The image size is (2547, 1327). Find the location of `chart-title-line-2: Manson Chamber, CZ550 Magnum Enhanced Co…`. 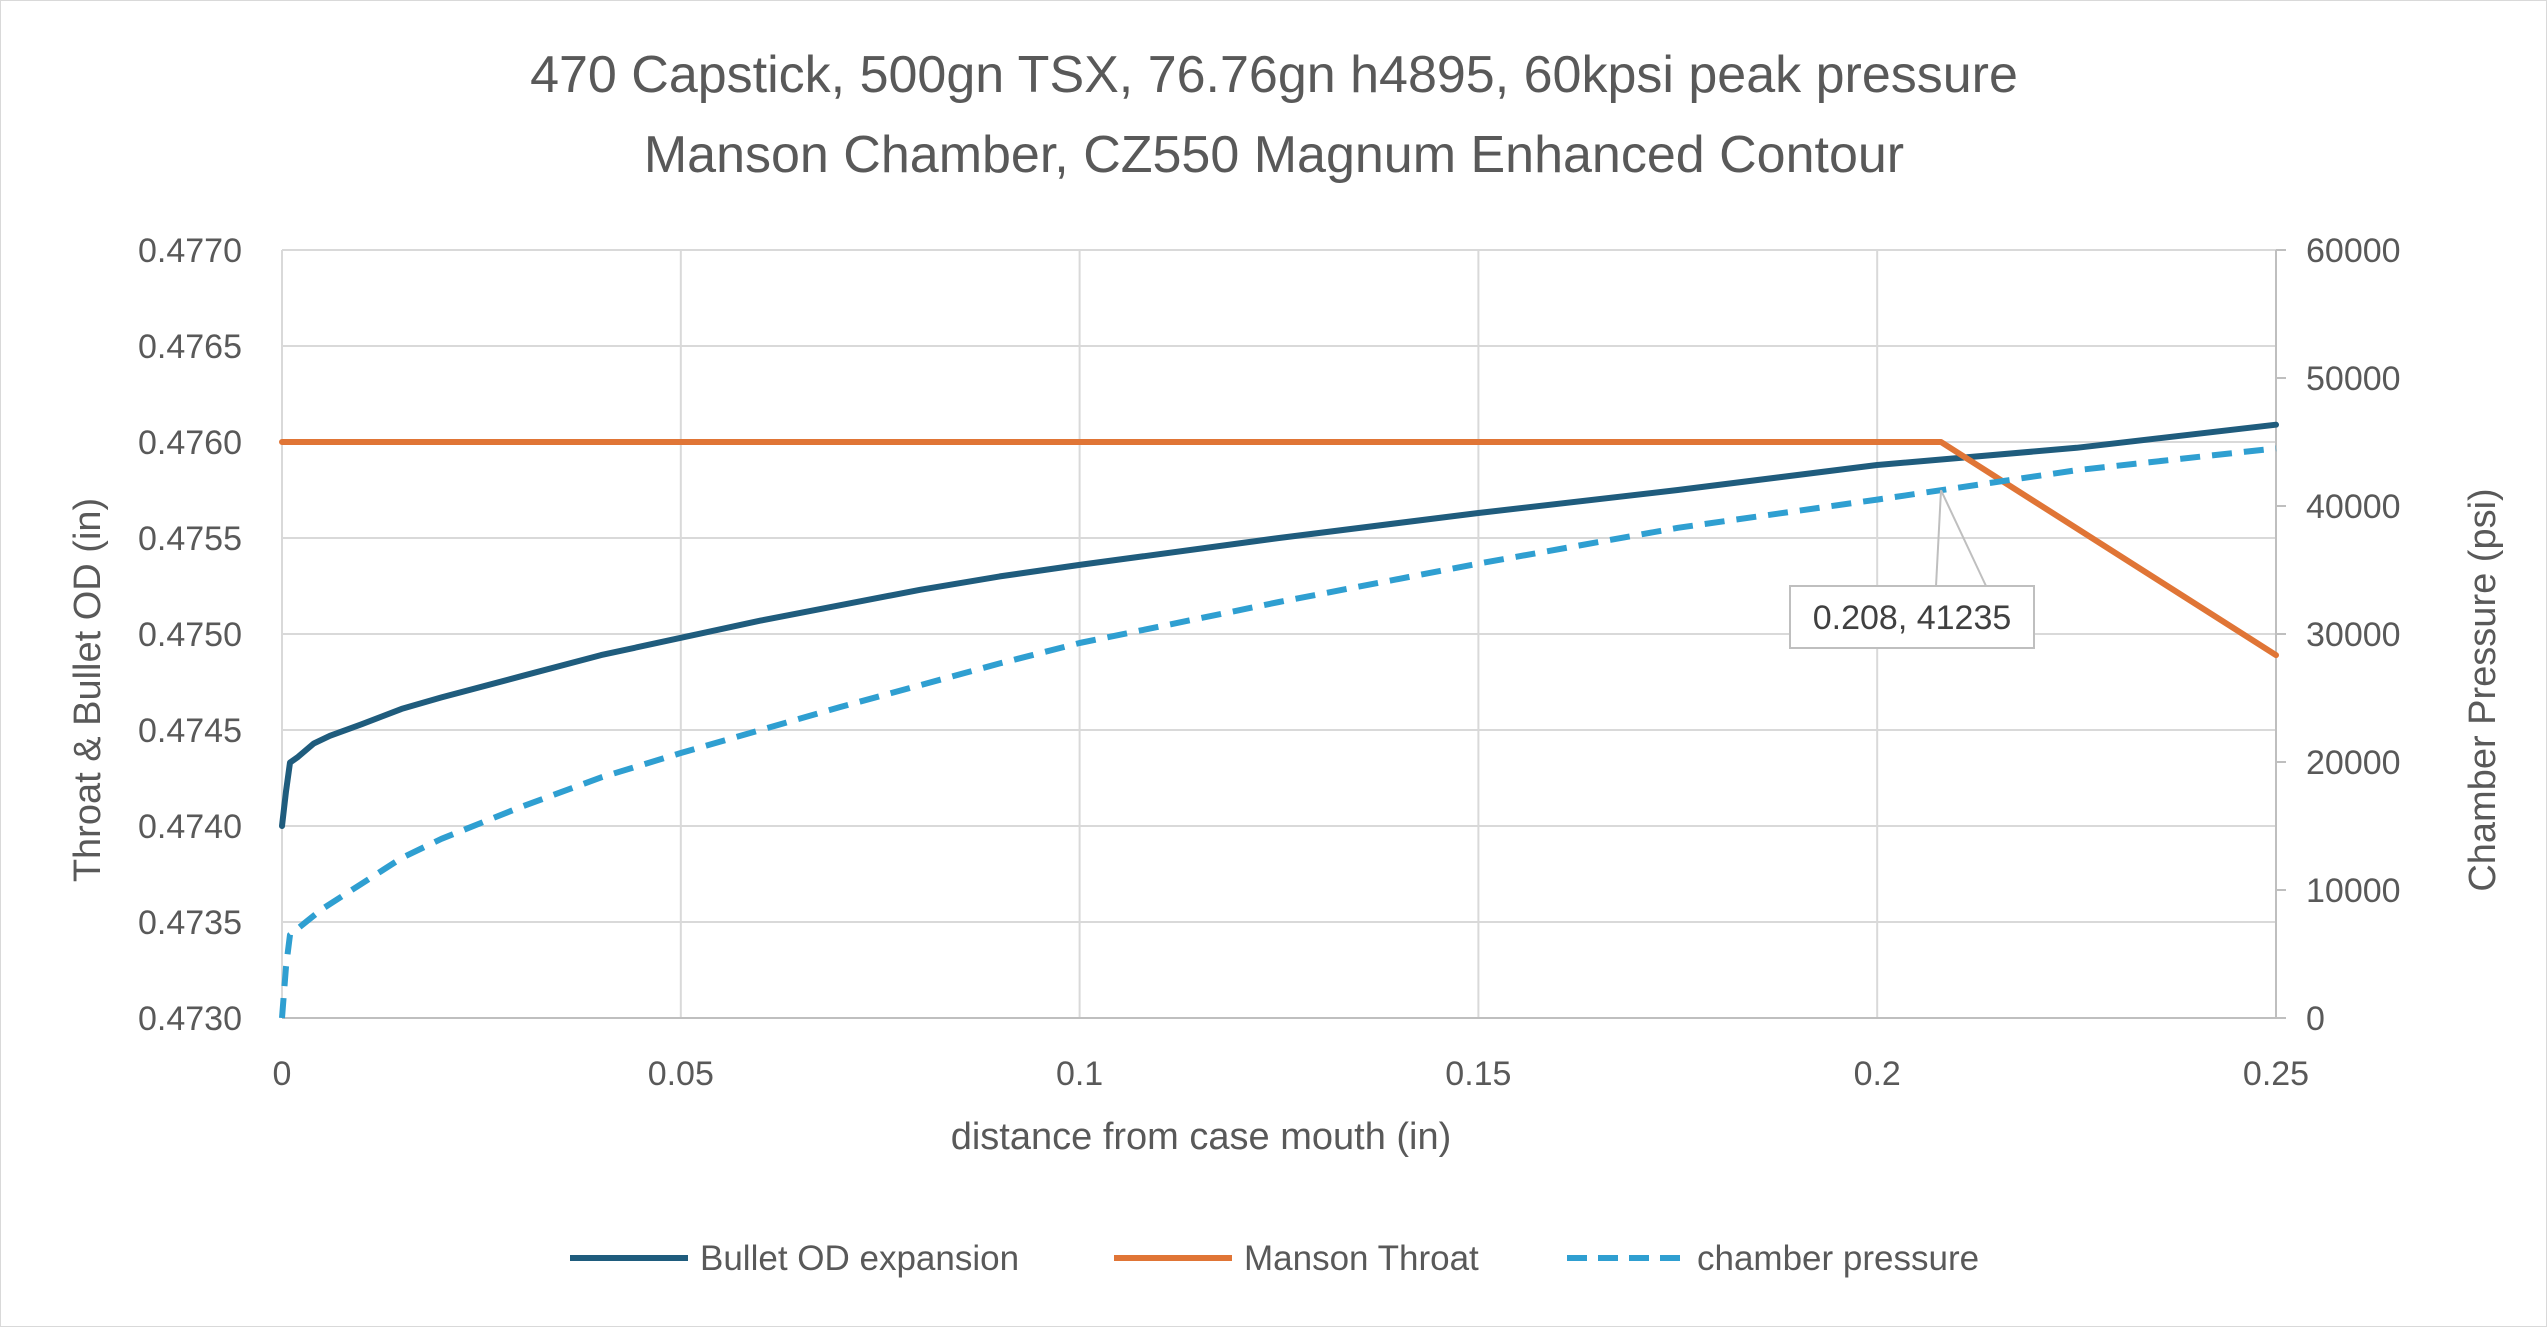

chart-title-line-2: Manson Chamber, CZ550 Magnum Enhanced Co… is located at coordinates (1274, 155).